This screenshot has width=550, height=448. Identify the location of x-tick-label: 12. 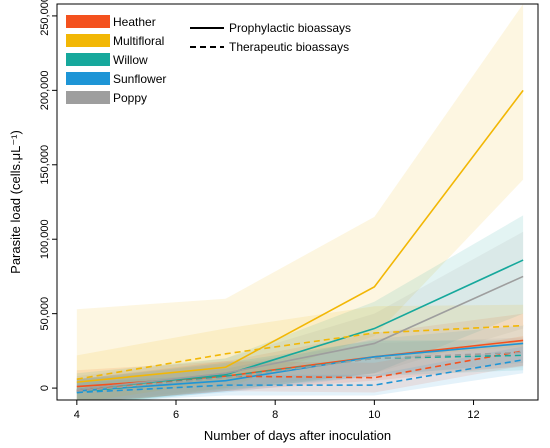
(473, 415).